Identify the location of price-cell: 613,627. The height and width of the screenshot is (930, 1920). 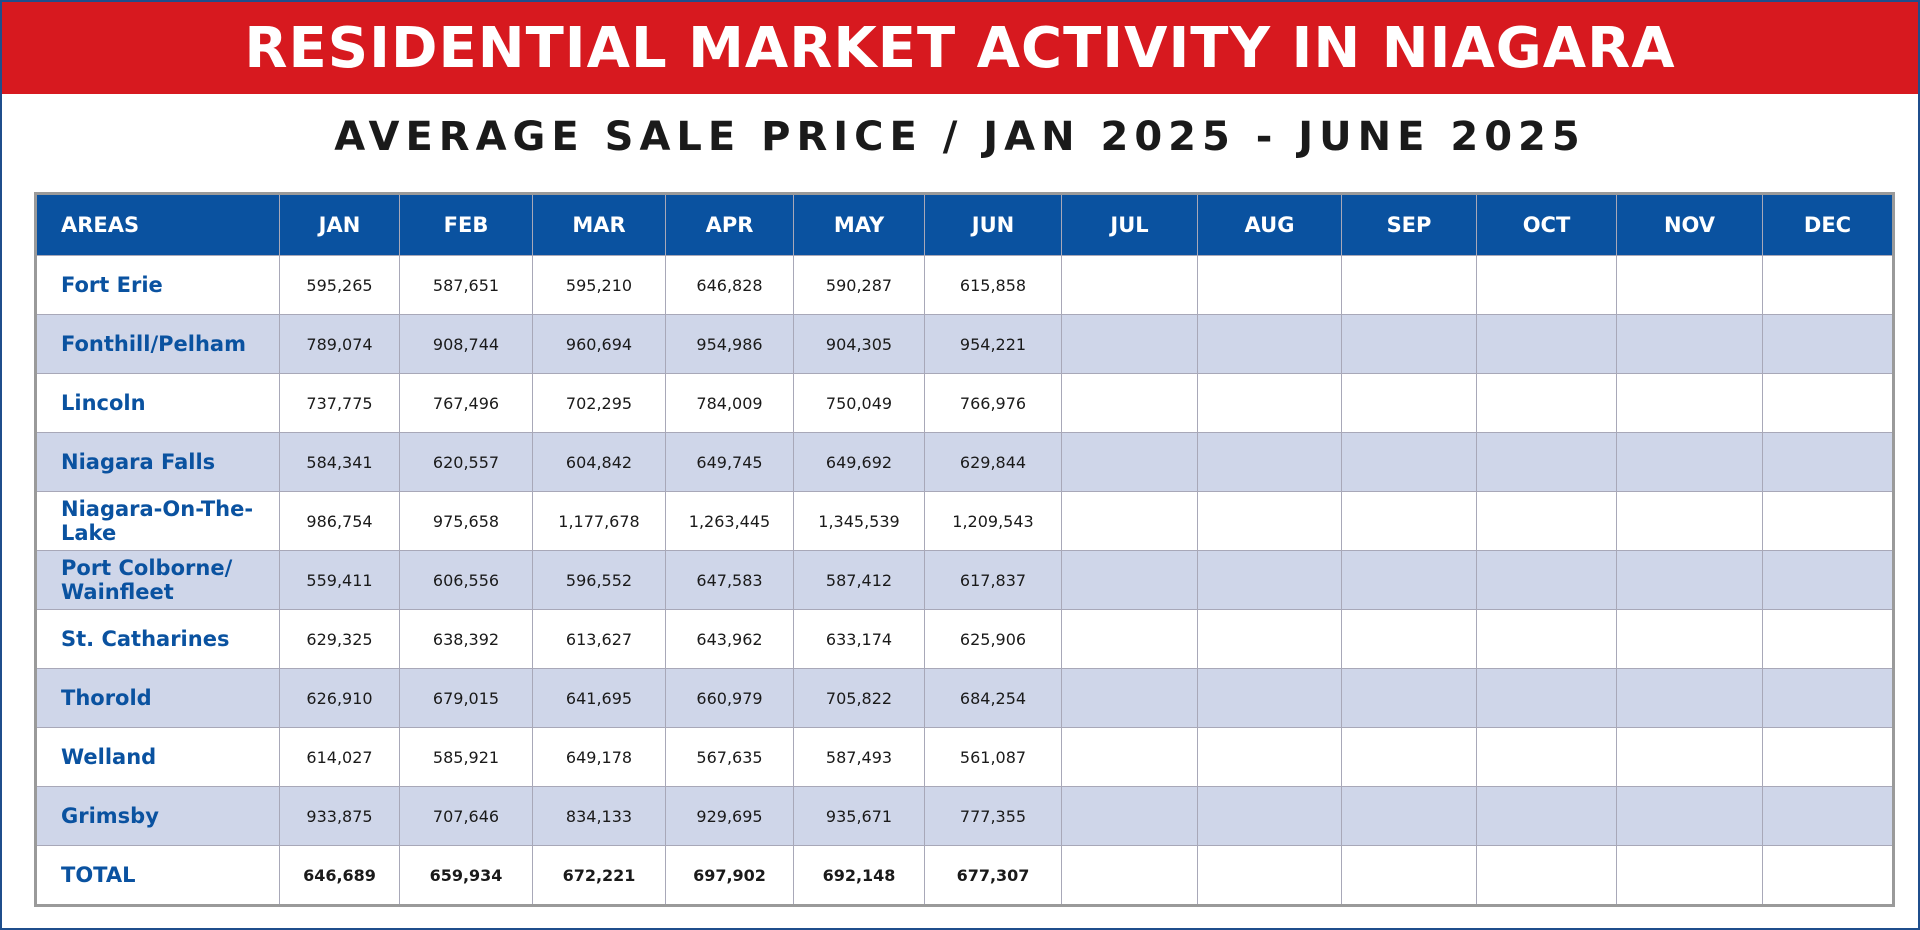
(599, 639).